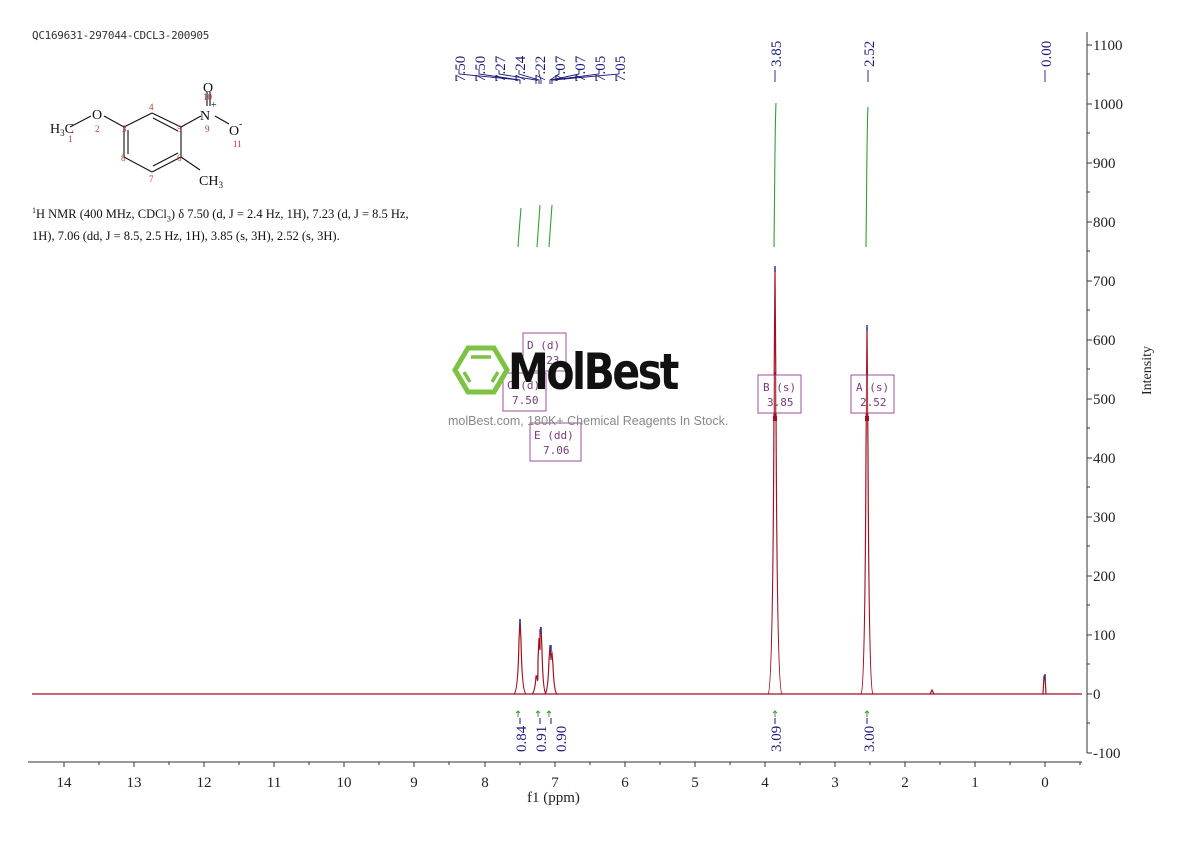 The height and width of the screenshot is (841, 1190). What do you see at coordinates (562, 739) in the screenshot?
I see `integral-label: 0.90` at bounding box center [562, 739].